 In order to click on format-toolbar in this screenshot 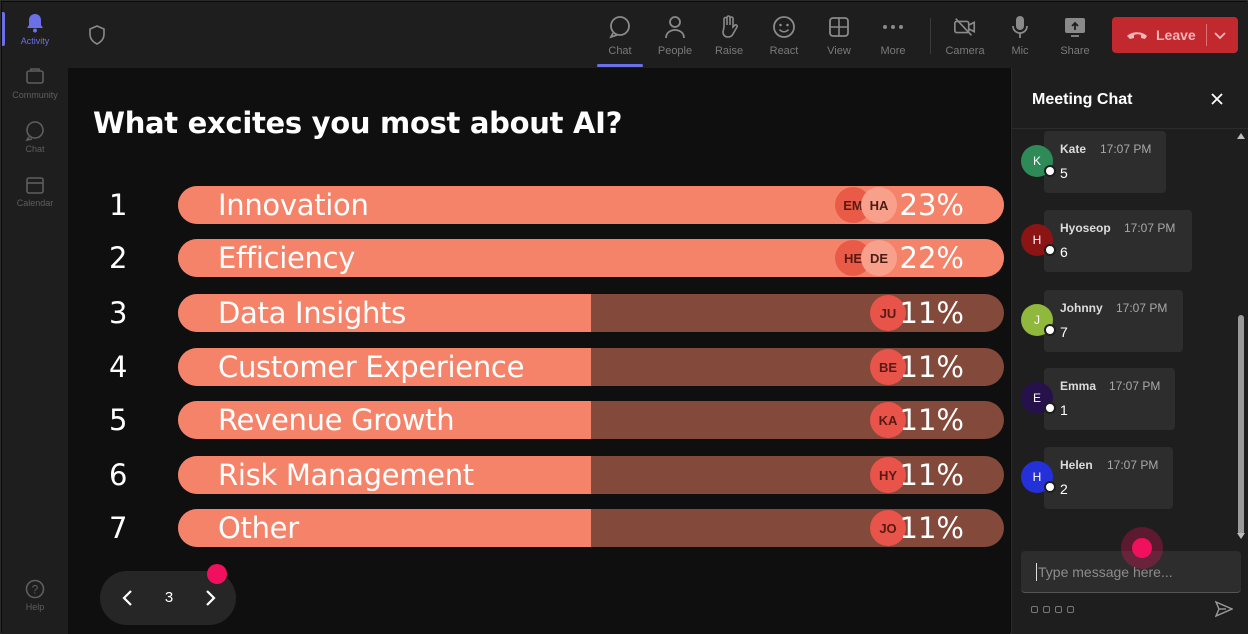, I will do `click(1071, 609)`.